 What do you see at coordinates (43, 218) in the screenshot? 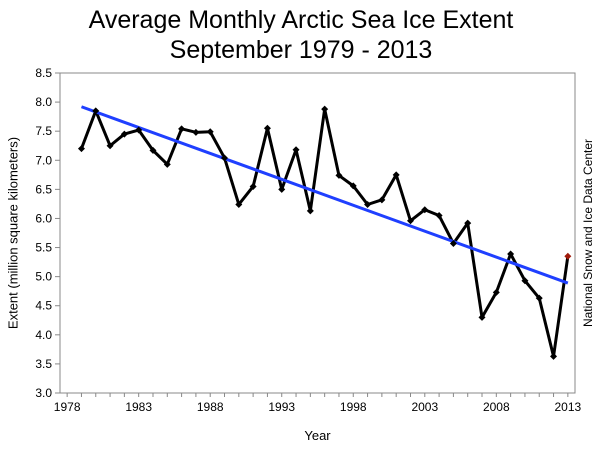
I see `y-tick-label: 6.0` at bounding box center [43, 218].